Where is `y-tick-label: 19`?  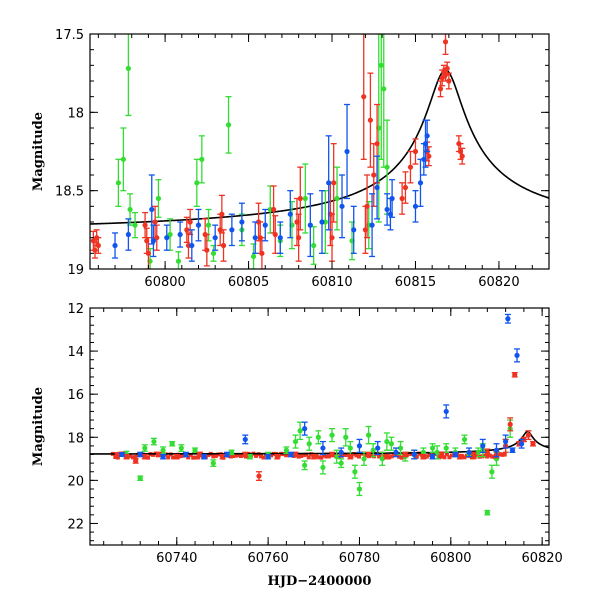
y-tick-label: 19 is located at coordinates (75, 270).